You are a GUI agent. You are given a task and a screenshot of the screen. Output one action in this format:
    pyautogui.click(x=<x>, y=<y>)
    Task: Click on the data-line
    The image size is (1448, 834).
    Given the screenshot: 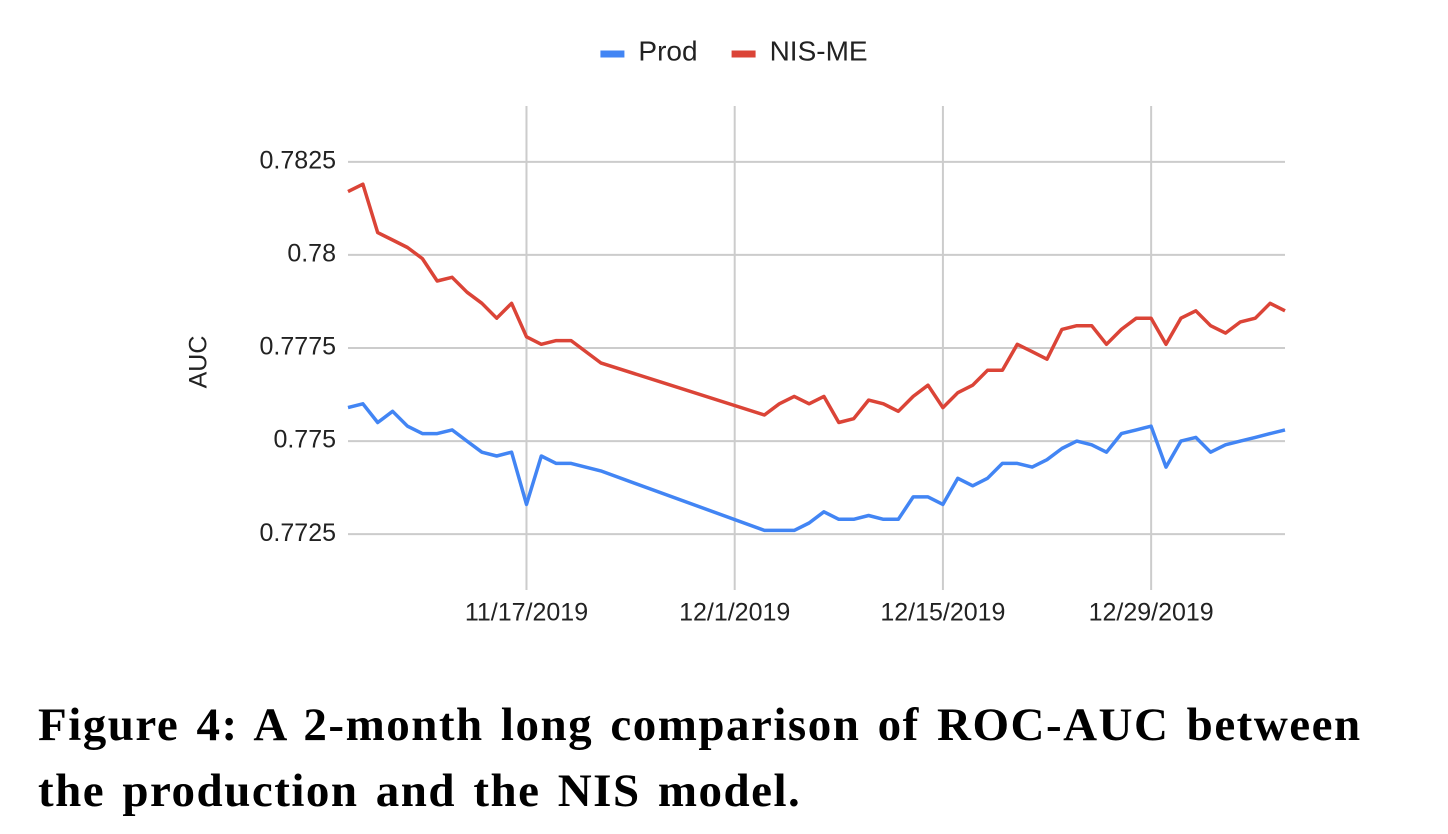 What is the action you would take?
    pyautogui.click(x=816, y=467)
    